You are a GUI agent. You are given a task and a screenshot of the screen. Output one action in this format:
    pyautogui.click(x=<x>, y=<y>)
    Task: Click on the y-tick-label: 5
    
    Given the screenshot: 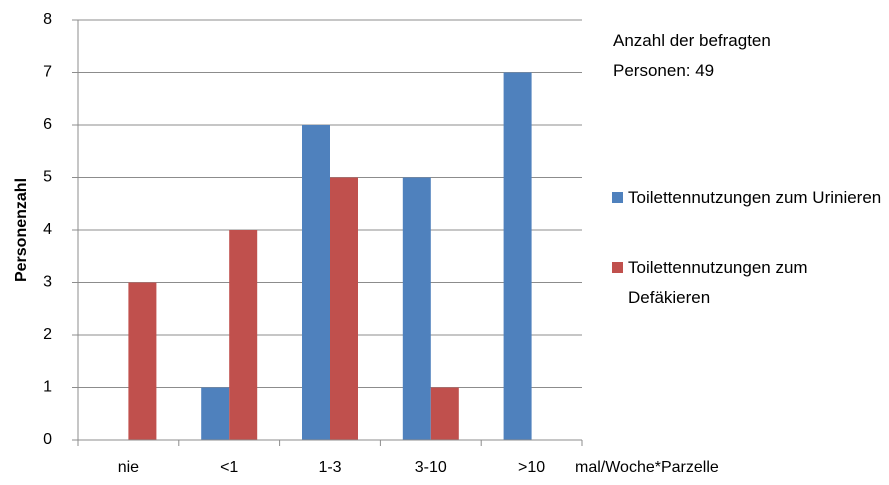 What is the action you would take?
    pyautogui.click(x=47, y=177)
    